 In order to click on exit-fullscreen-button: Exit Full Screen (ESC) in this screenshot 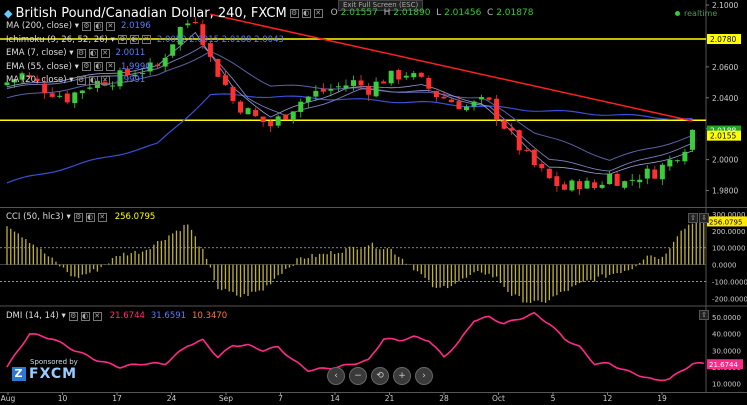, I will do `click(381, 5)`.